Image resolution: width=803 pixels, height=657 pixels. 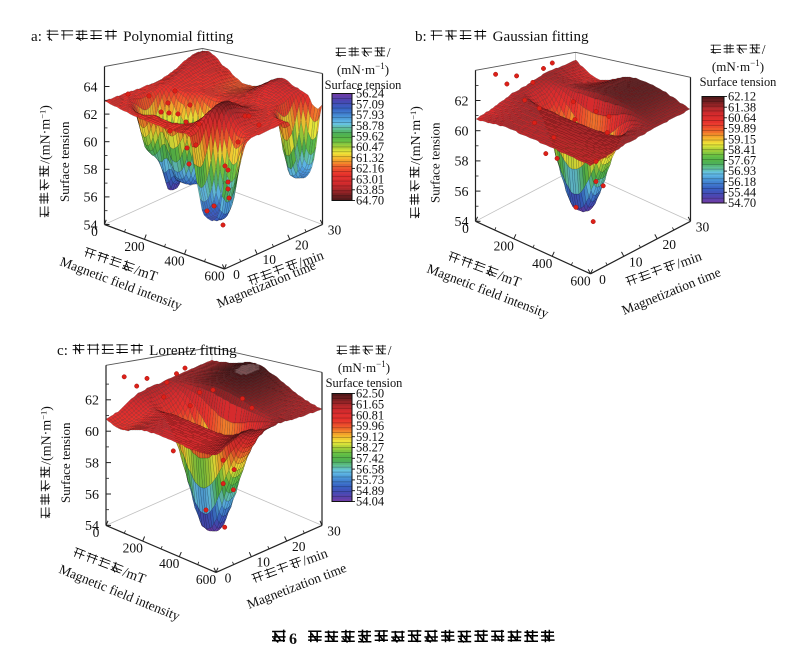 What do you see at coordinates (370, 415) in the screenshot?
I see `svg-text: 60.81` at bounding box center [370, 415].